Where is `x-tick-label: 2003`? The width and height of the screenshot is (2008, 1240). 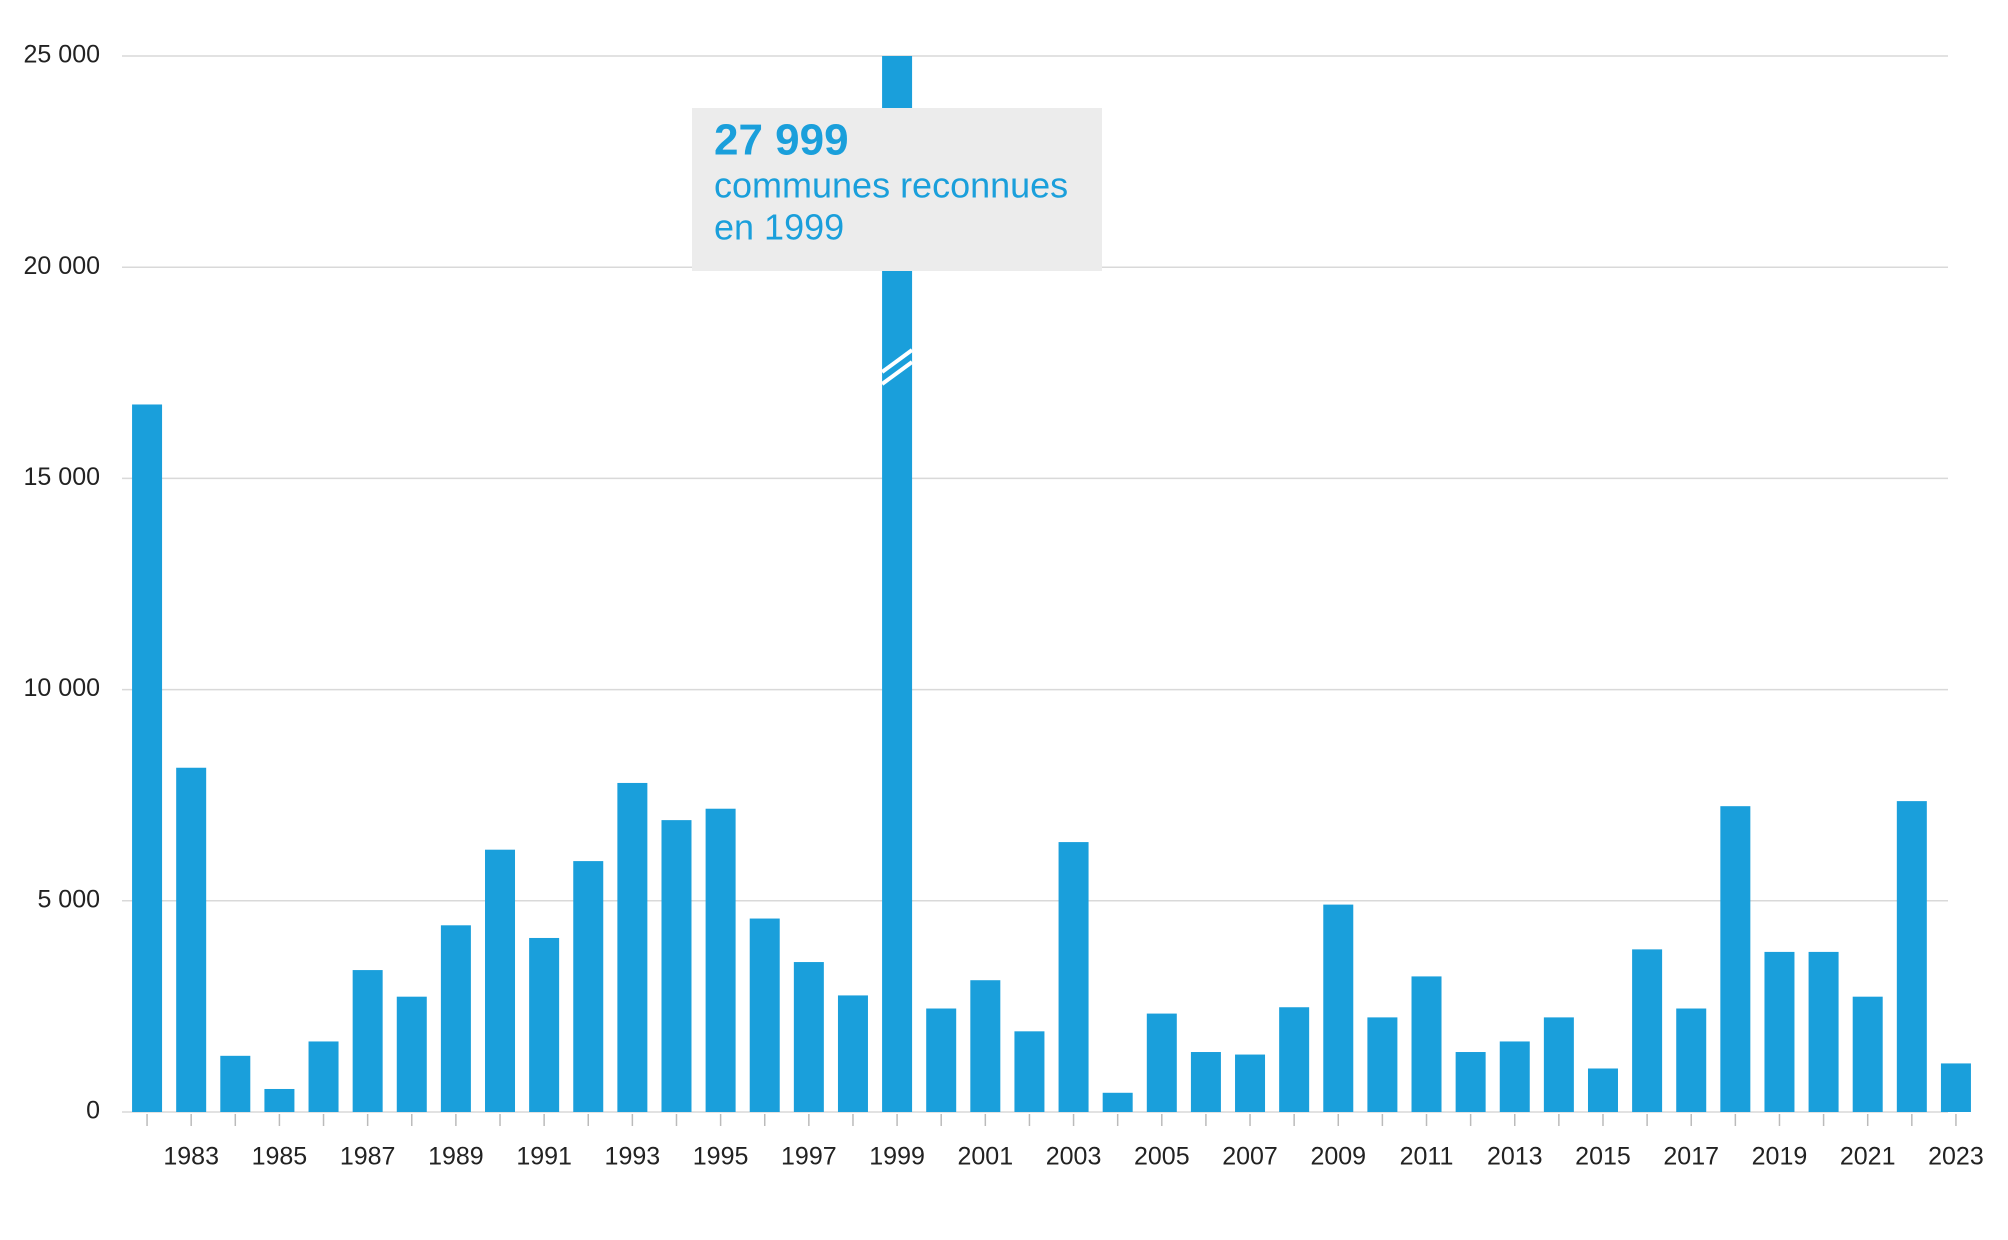
x-tick-label: 2003 is located at coordinates (1074, 1157).